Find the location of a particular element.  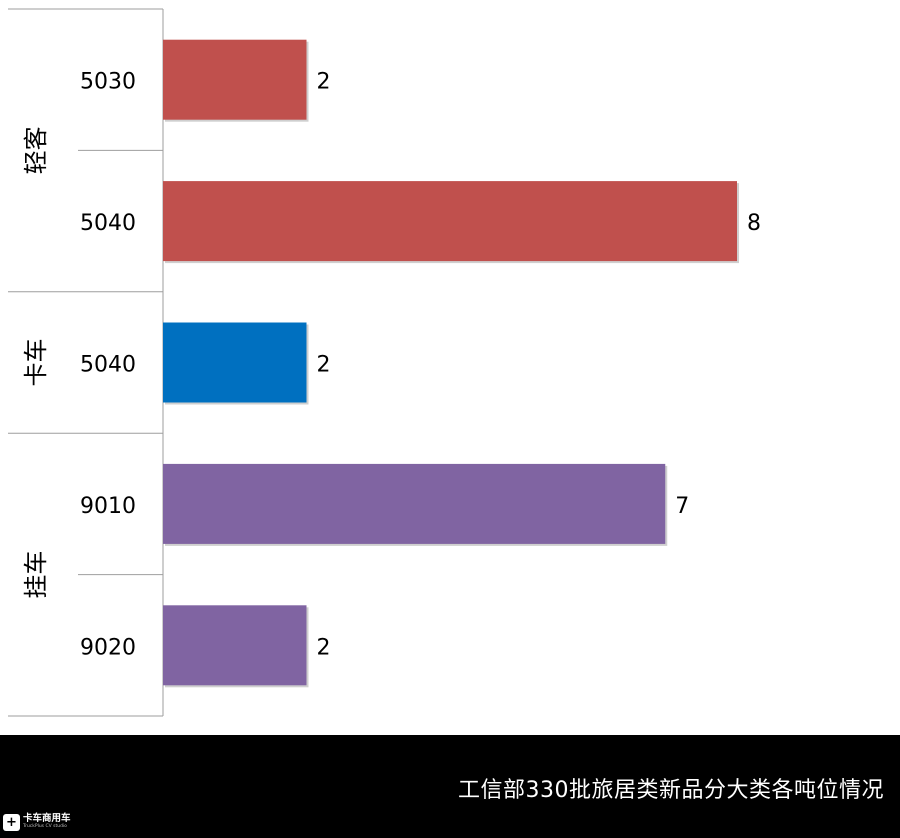

category-tick-label: 5030 is located at coordinates (108, 82).